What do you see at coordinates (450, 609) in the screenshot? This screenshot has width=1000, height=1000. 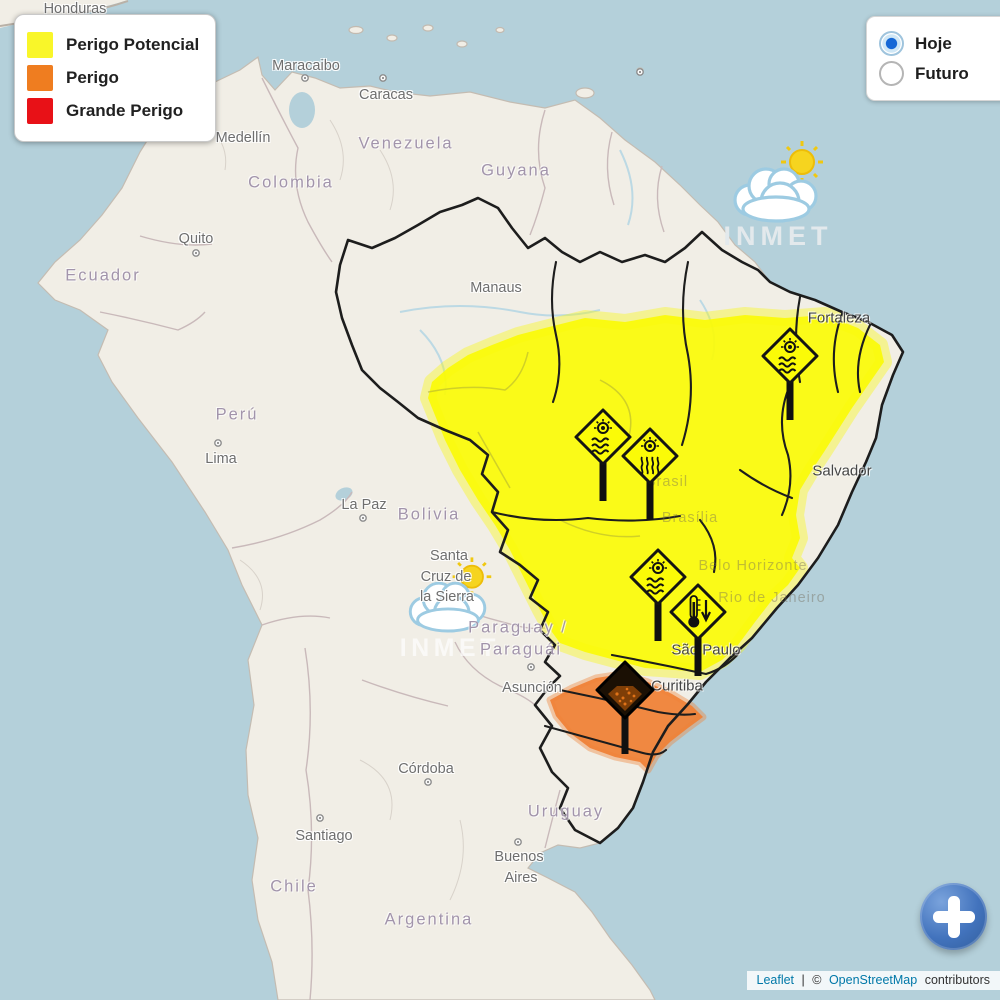 I see `inmet-watermark-sw: INMET` at bounding box center [450, 609].